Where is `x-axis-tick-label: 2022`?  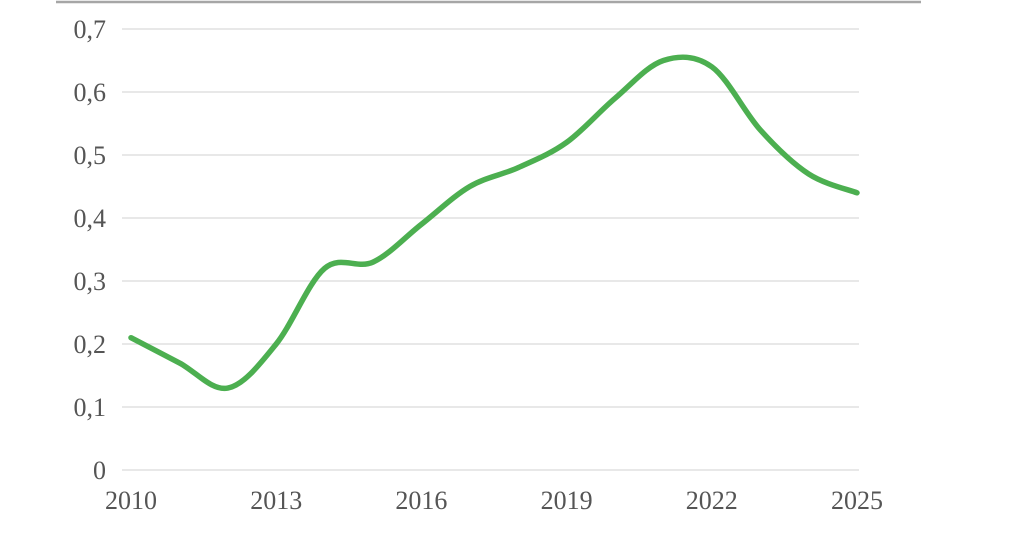
x-axis-tick-label: 2022 is located at coordinates (712, 500).